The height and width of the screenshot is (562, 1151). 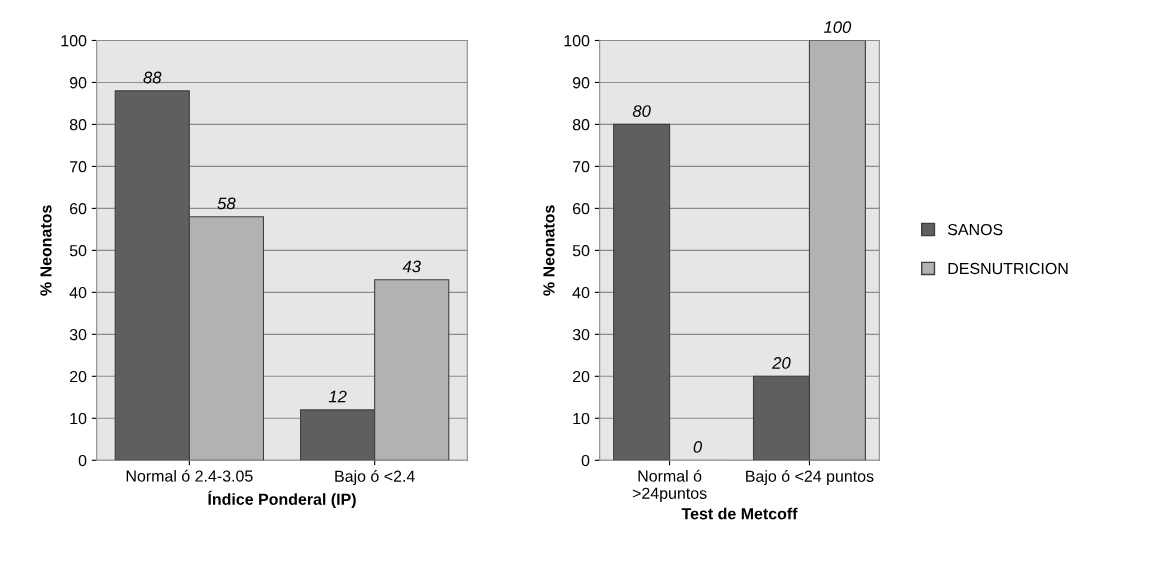 What do you see at coordinates (189, 475) in the screenshot?
I see `x-tick-label: Normal ó 2.4-3.05` at bounding box center [189, 475].